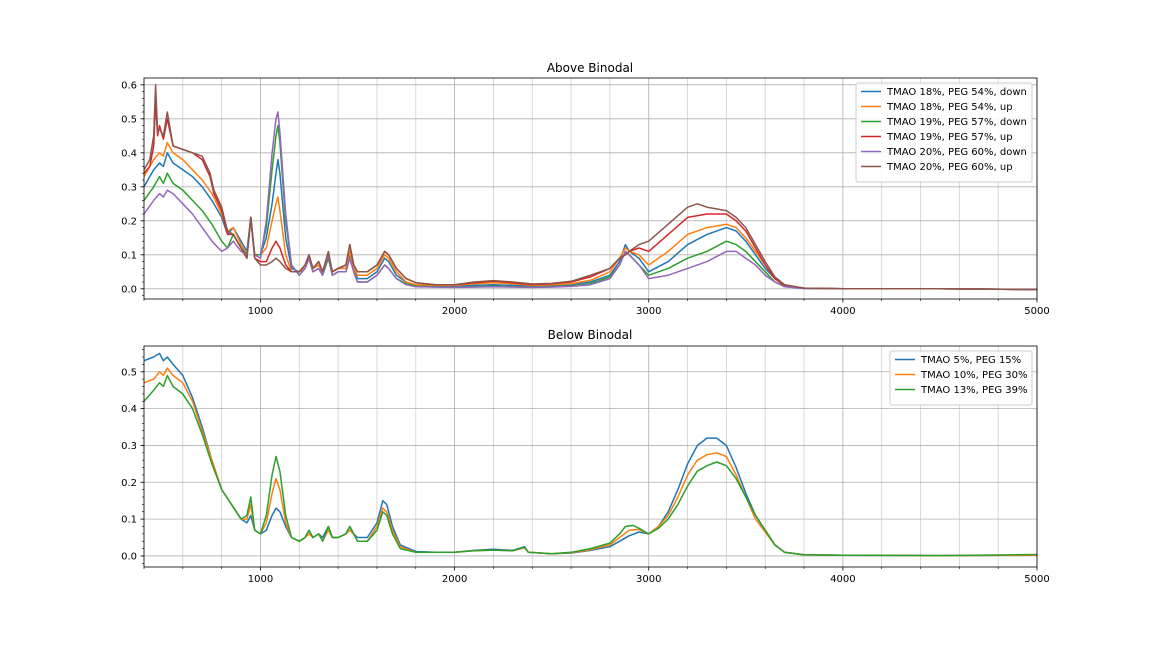  What do you see at coordinates (970, 360) in the screenshot?
I see `legend-label: TMAO 5%, PEG 15%` at bounding box center [970, 360].